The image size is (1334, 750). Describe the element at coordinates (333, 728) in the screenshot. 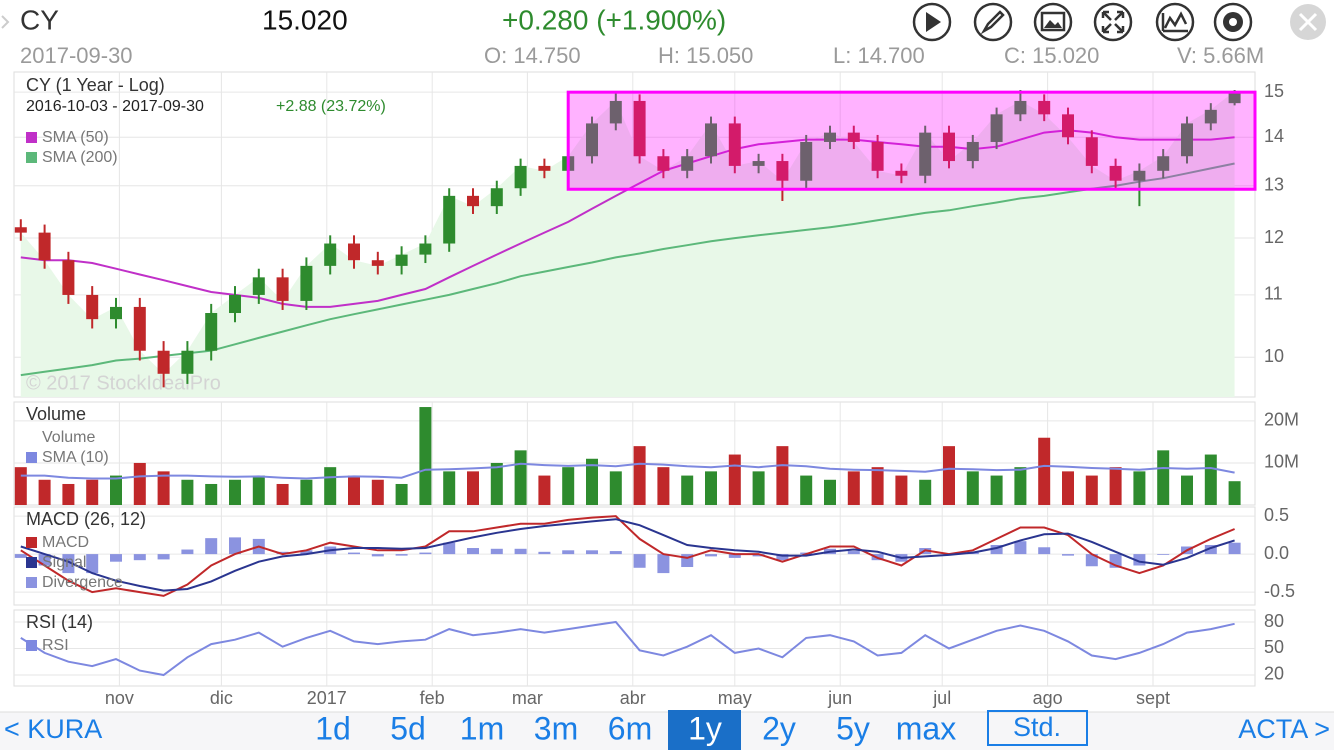

I see `period-button: 1d` at that location.